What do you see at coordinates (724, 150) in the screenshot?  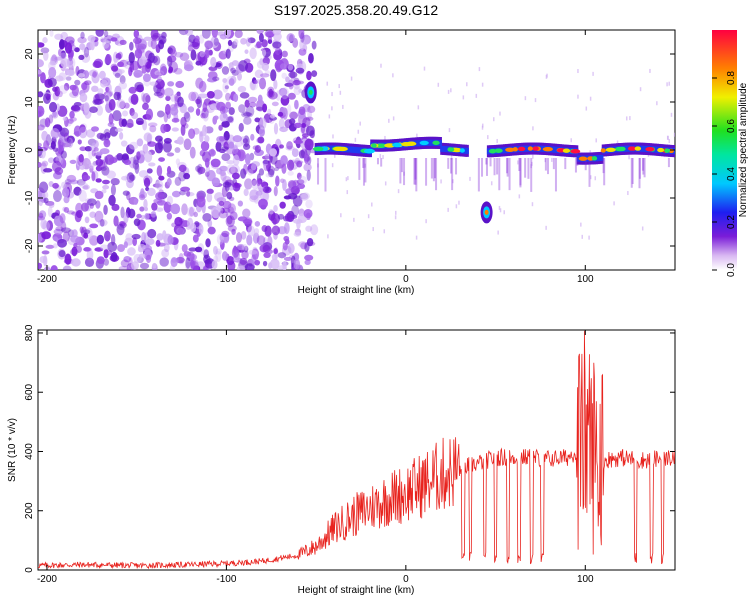 I see `colorbar-gradient` at bounding box center [724, 150].